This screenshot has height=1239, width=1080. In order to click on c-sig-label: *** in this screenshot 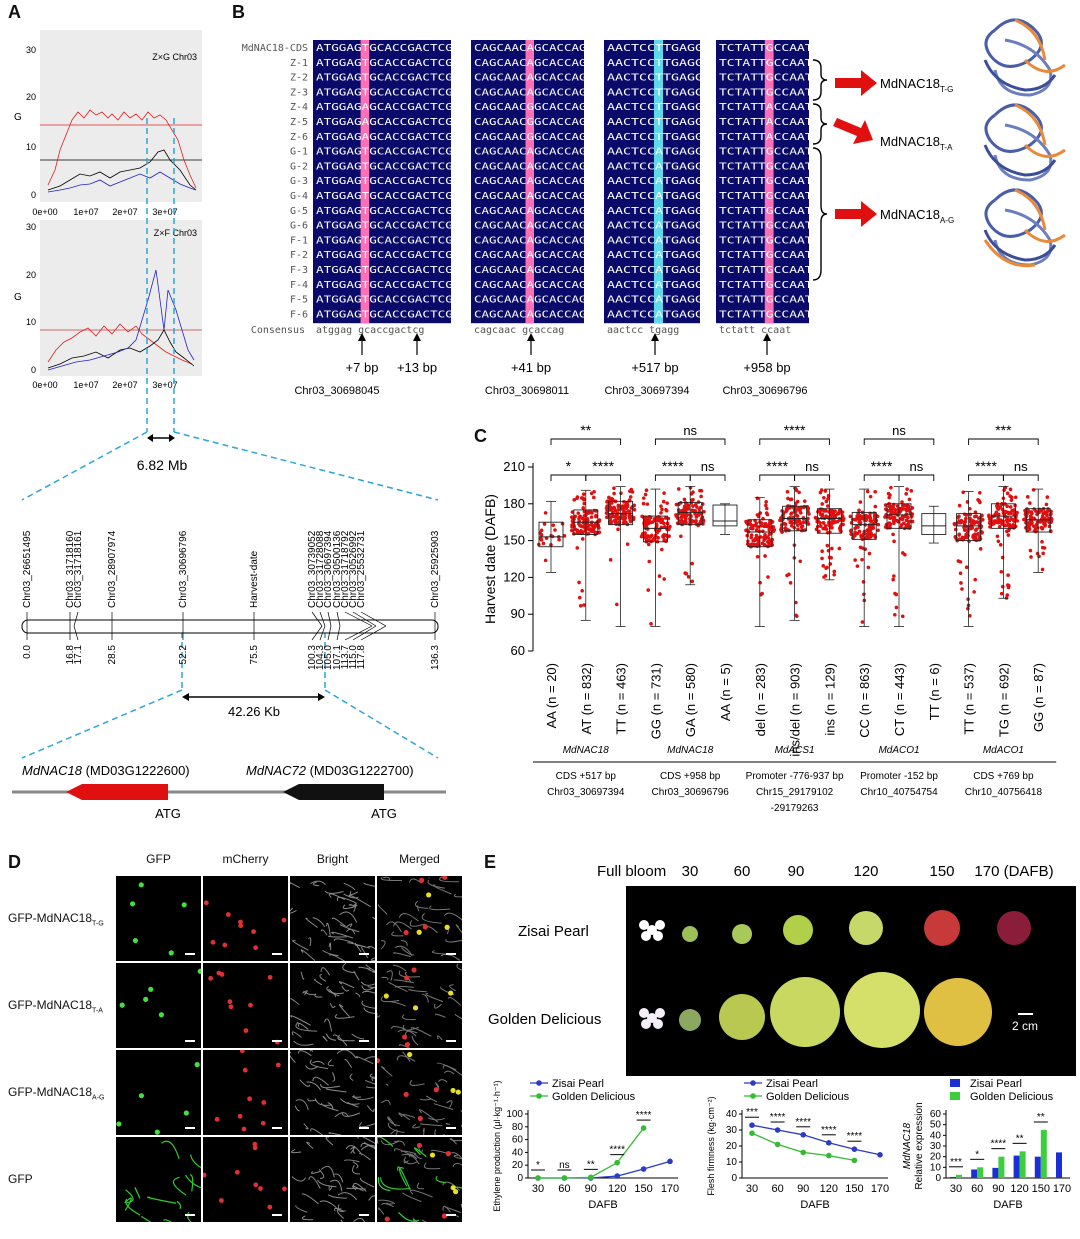, I will do `click(1003, 431)`.